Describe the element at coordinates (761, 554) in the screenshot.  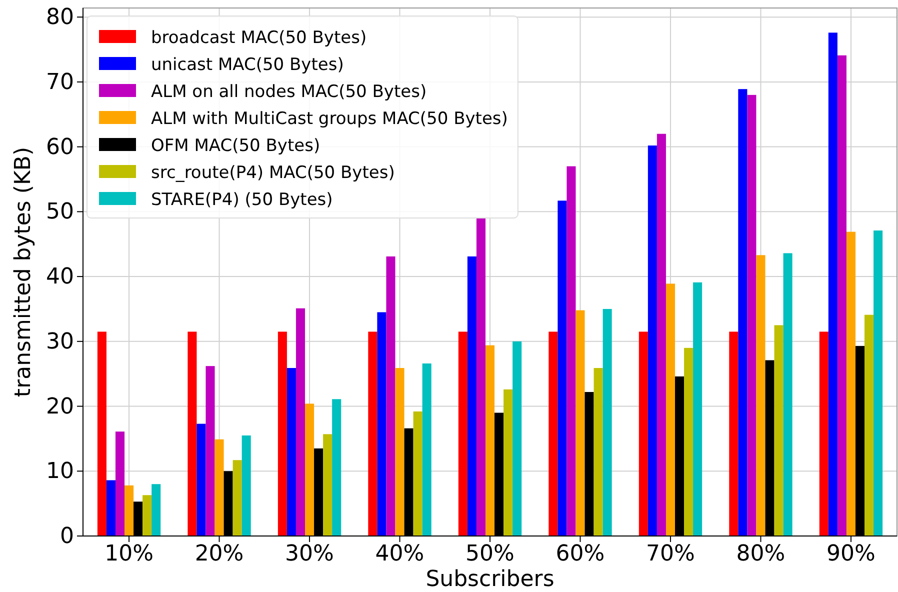
I see `x-tick-label: 80%` at that location.